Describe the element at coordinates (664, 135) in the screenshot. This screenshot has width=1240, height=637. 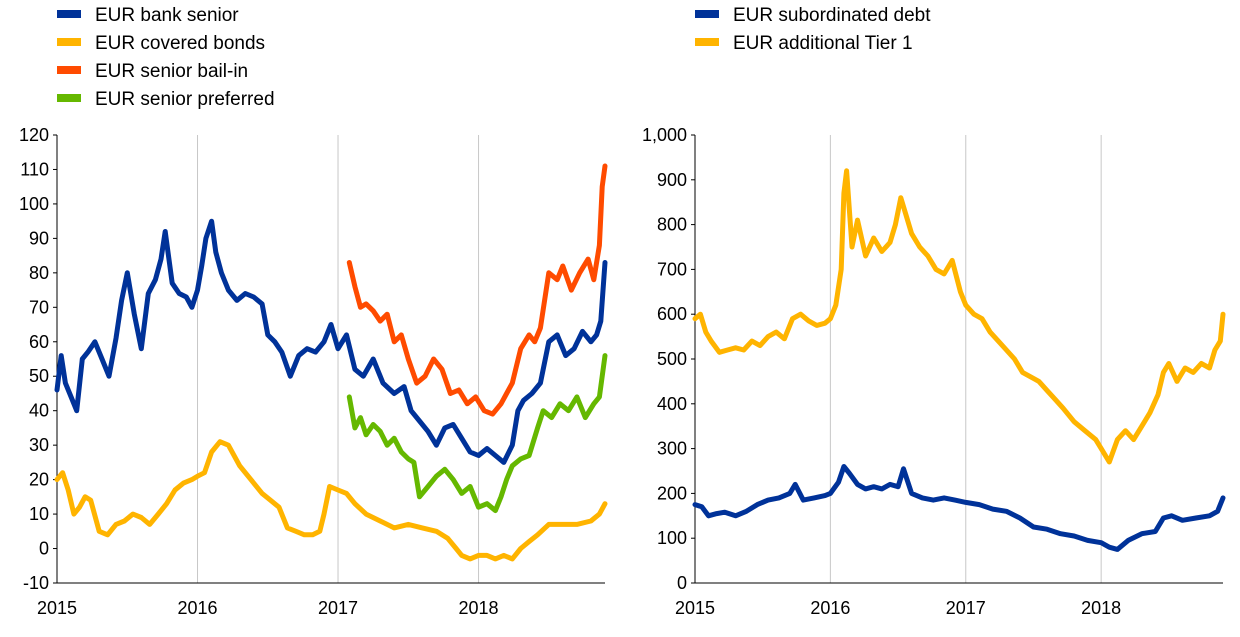
I see `y-tick-label: 1,000` at that location.